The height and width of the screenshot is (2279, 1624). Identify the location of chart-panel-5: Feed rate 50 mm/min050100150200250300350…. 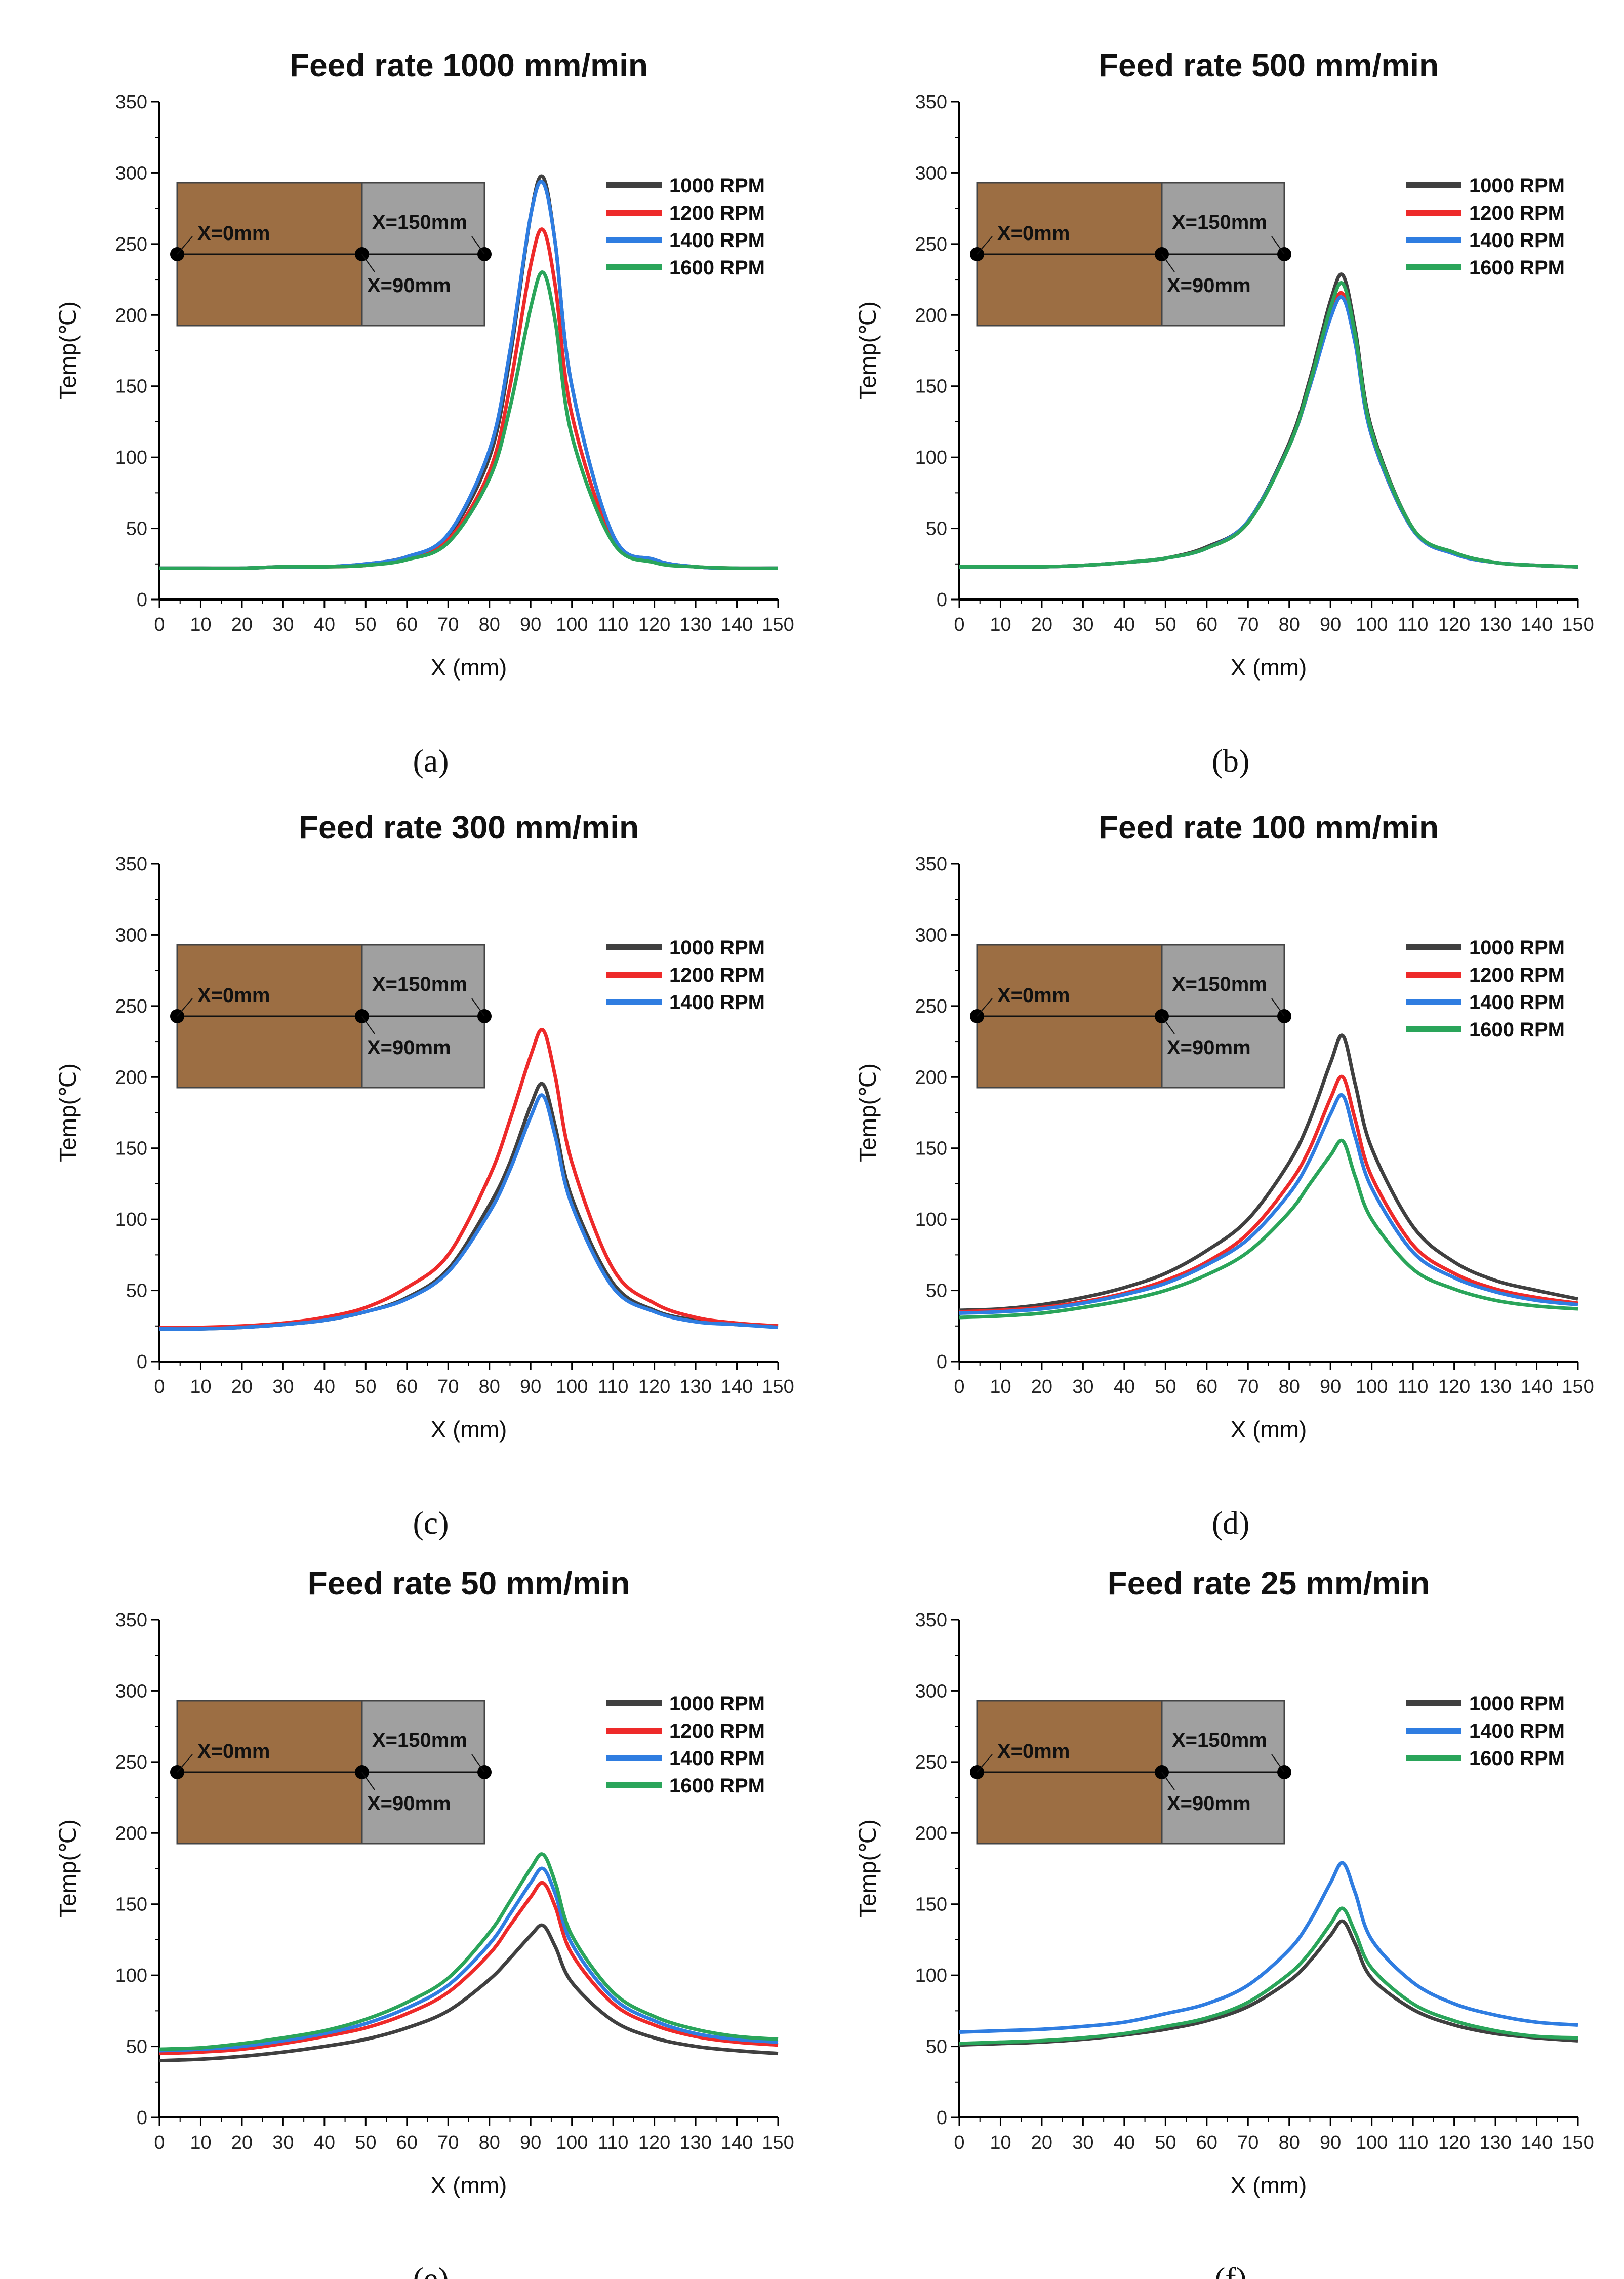
(424, 1922).